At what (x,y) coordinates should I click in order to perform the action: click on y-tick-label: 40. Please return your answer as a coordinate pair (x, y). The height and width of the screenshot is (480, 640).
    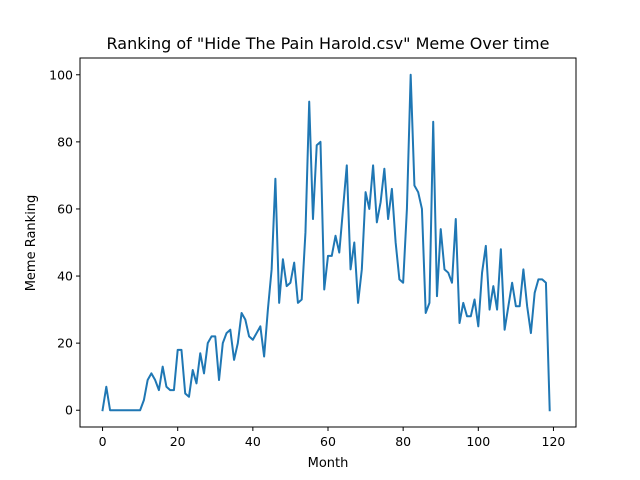
    Looking at the image, I should click on (65, 276).